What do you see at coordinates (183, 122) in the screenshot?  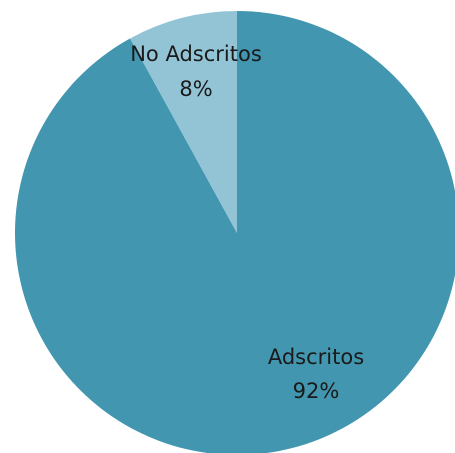 I see `pie-slice-no-adscritos` at bounding box center [183, 122].